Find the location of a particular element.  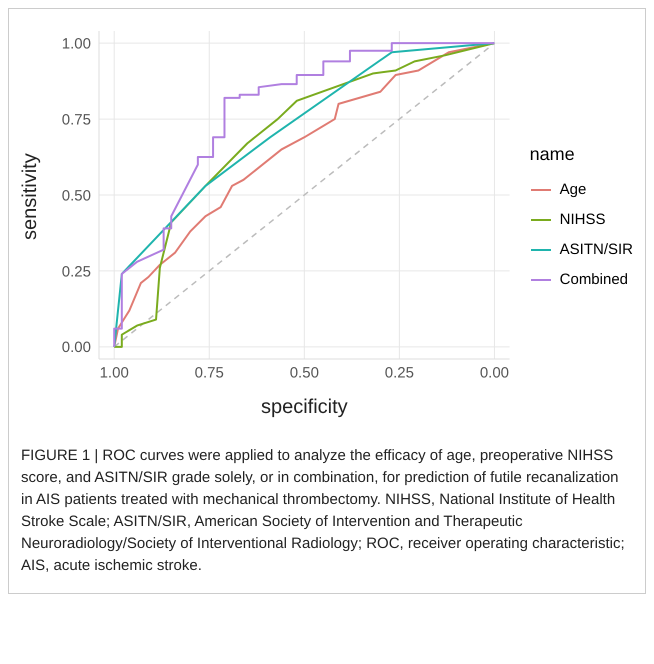

legend-label: ASITN/SIR is located at coordinates (596, 249).